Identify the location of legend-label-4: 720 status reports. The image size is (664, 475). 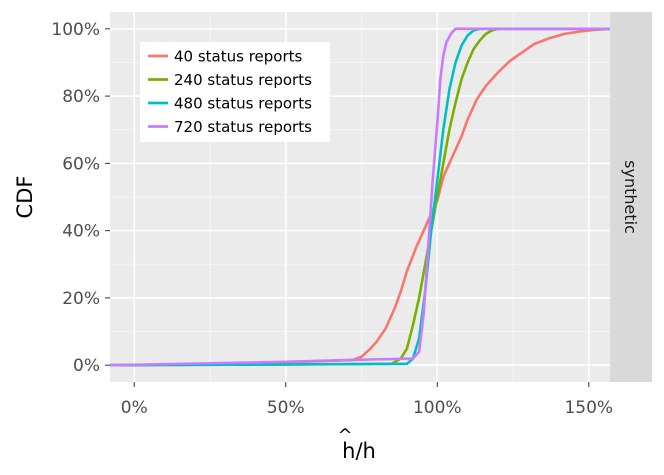
(243, 127).